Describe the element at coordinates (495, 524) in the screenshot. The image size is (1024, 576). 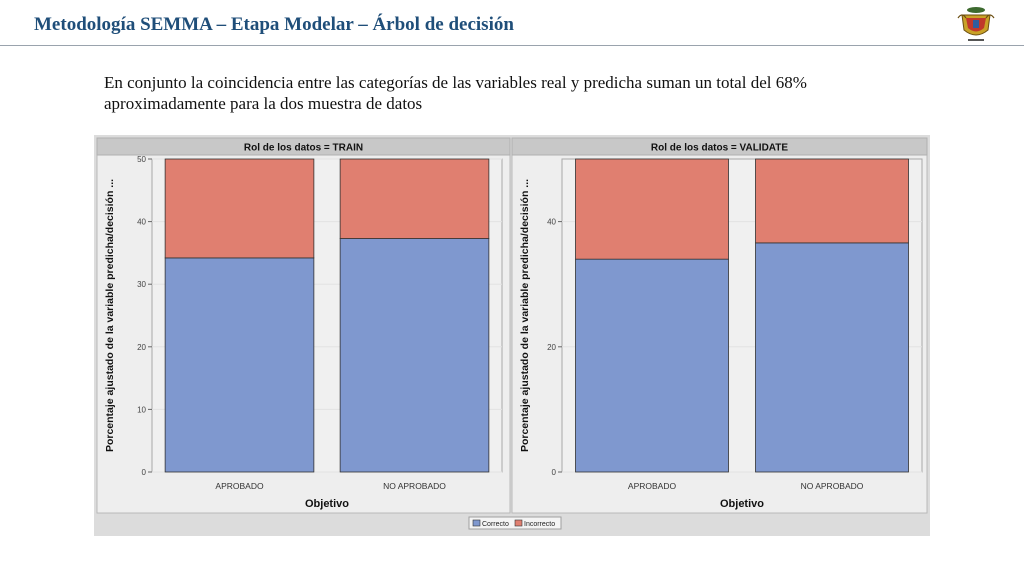
I see `legend-label-correcto: Correcto` at that location.